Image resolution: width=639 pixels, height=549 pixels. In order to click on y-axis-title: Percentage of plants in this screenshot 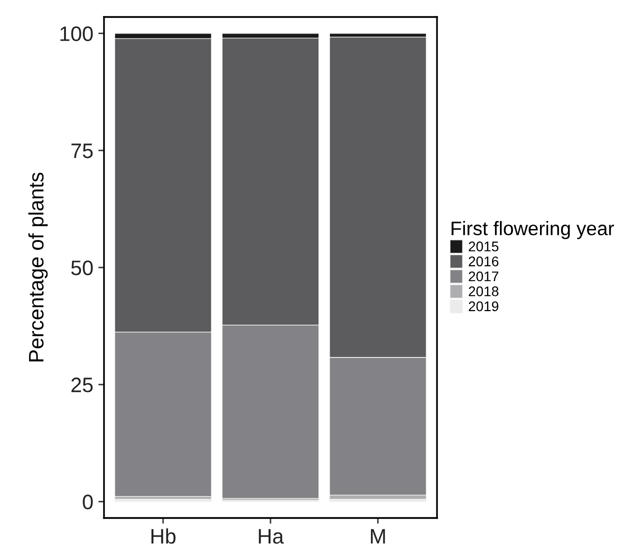, I will do `click(38, 267)`.